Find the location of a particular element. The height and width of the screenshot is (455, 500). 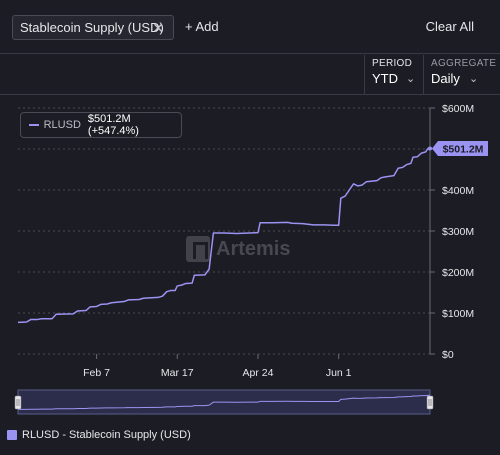

metric-chip: Stablecoin Supply (USD) ✕ is located at coordinates (93, 27).